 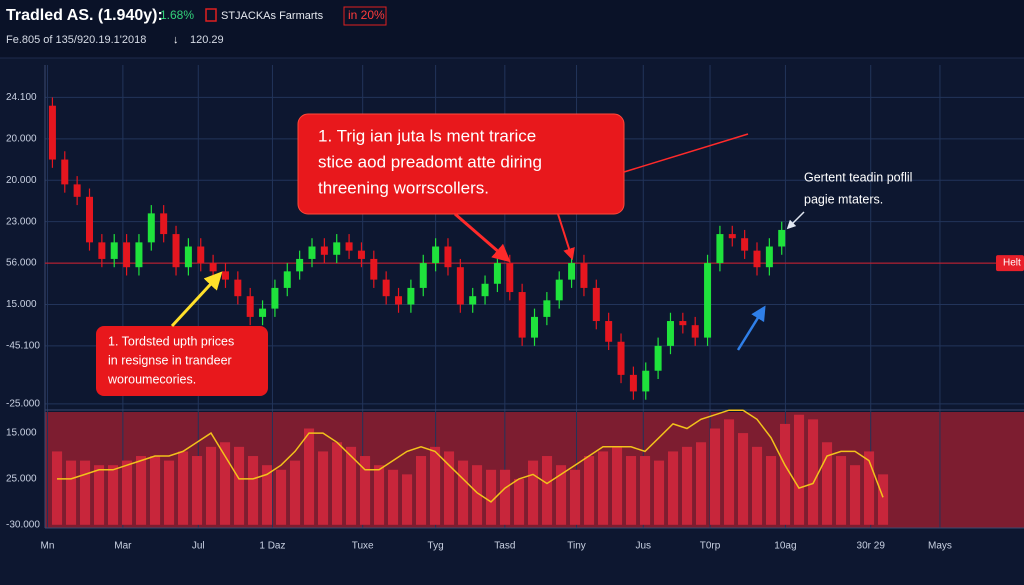 I want to click on badge-frame, so click(x=365, y=16).